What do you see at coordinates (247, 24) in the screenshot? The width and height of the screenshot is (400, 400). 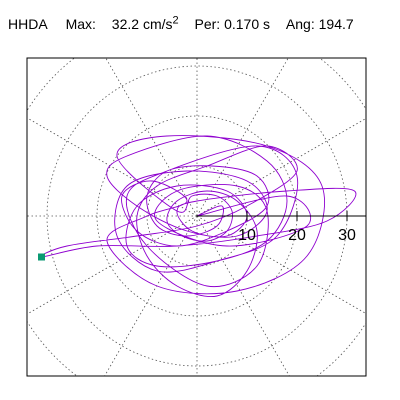 I see `period-value: 0.170 s` at bounding box center [247, 24].